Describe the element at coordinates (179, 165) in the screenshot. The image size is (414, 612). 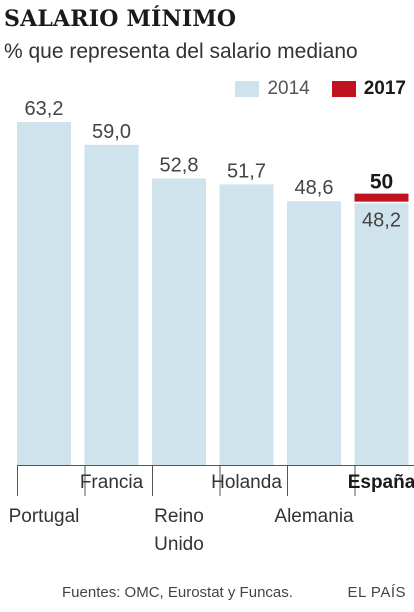
I see `value-label-2014-reino-unido: 52,8` at that location.